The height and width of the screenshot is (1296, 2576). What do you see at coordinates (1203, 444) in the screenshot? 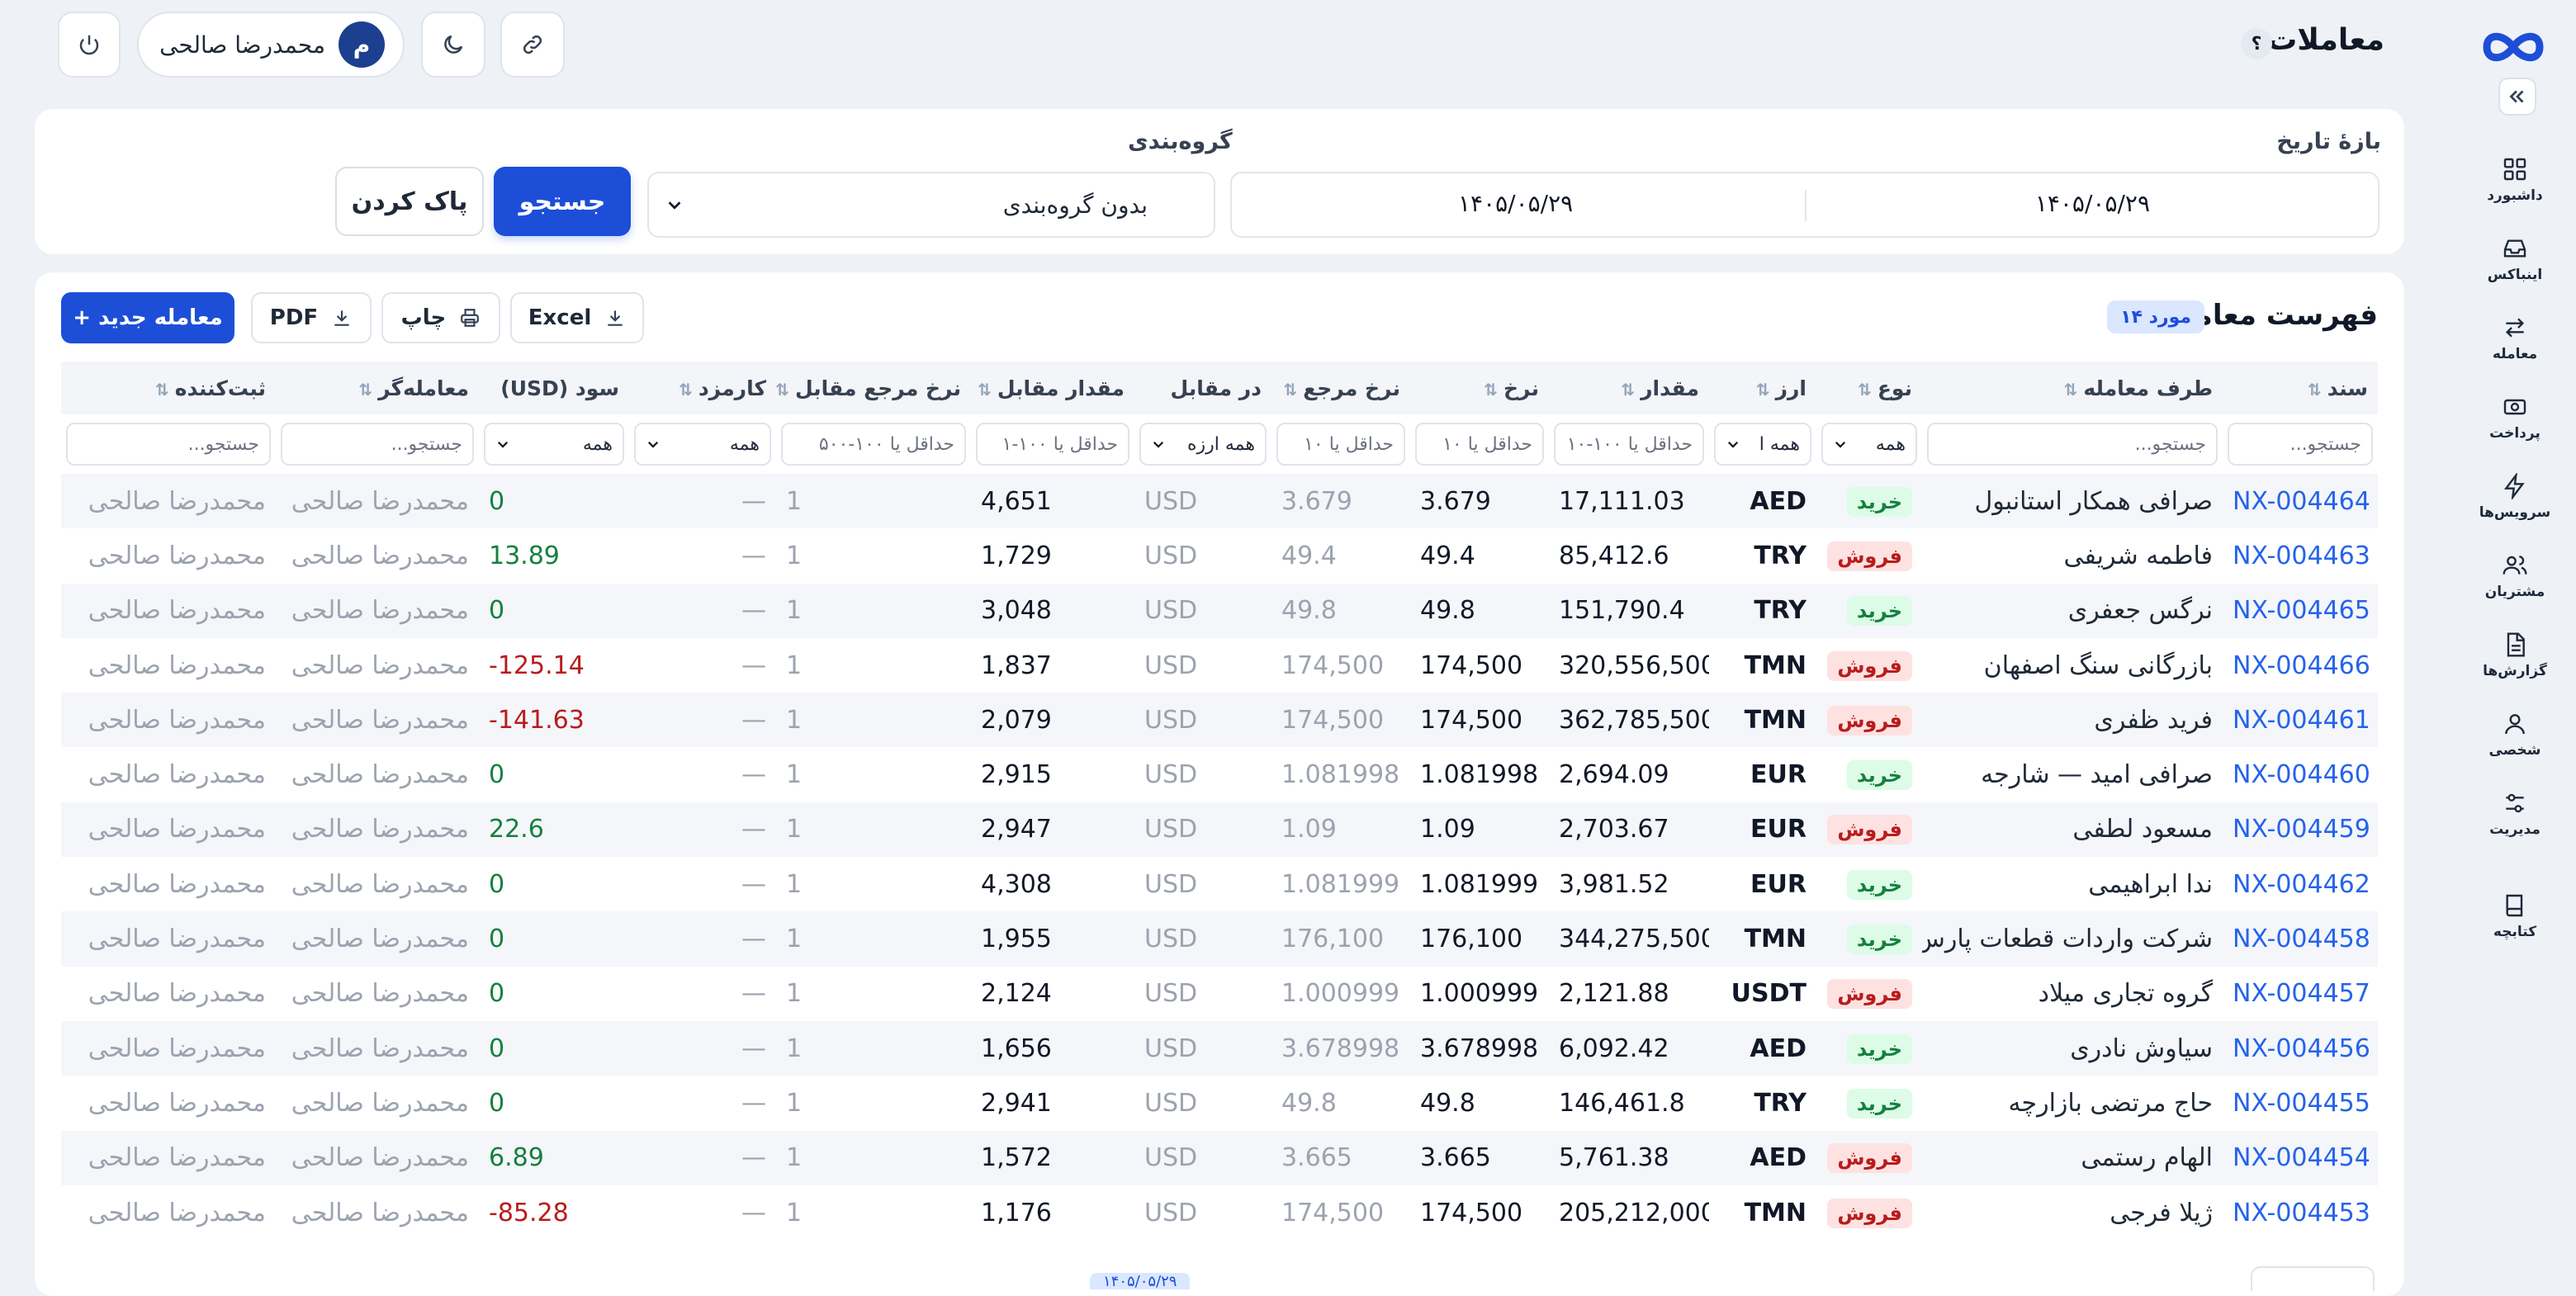
I see `column-filter-select: همه ارزه` at bounding box center [1203, 444].